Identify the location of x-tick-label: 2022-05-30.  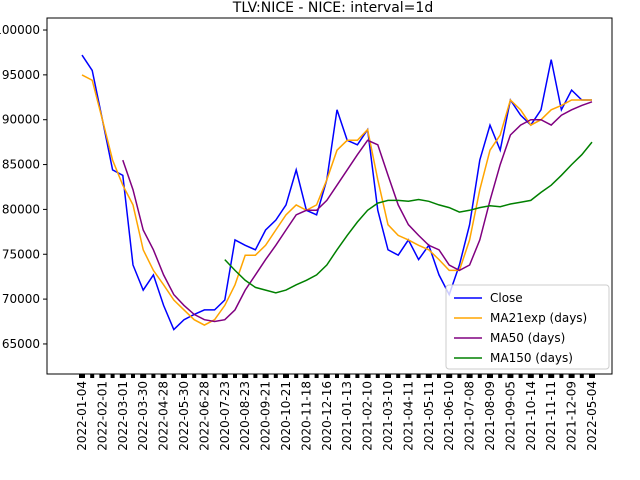
(184, 416).